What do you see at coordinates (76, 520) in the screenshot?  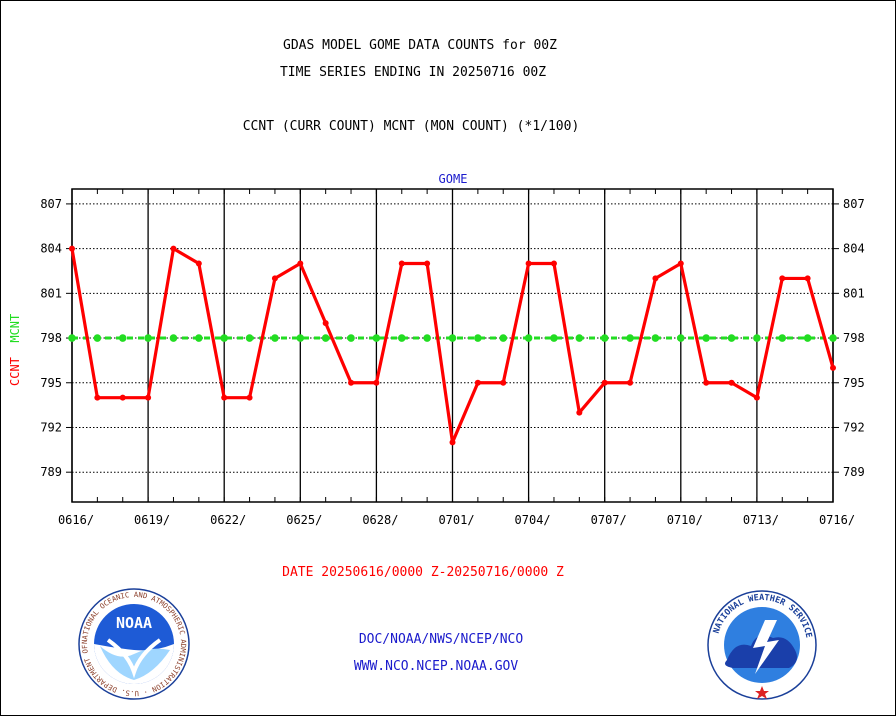 I see `x-tick-label: 0616/` at bounding box center [76, 520].